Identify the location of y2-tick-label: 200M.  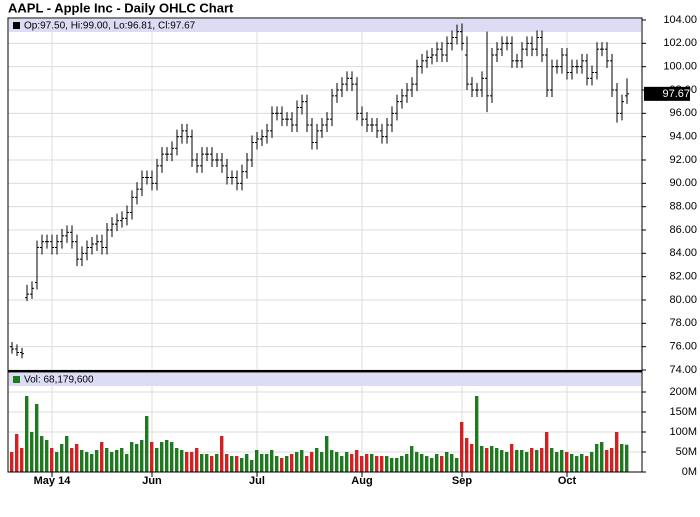
(683, 392).